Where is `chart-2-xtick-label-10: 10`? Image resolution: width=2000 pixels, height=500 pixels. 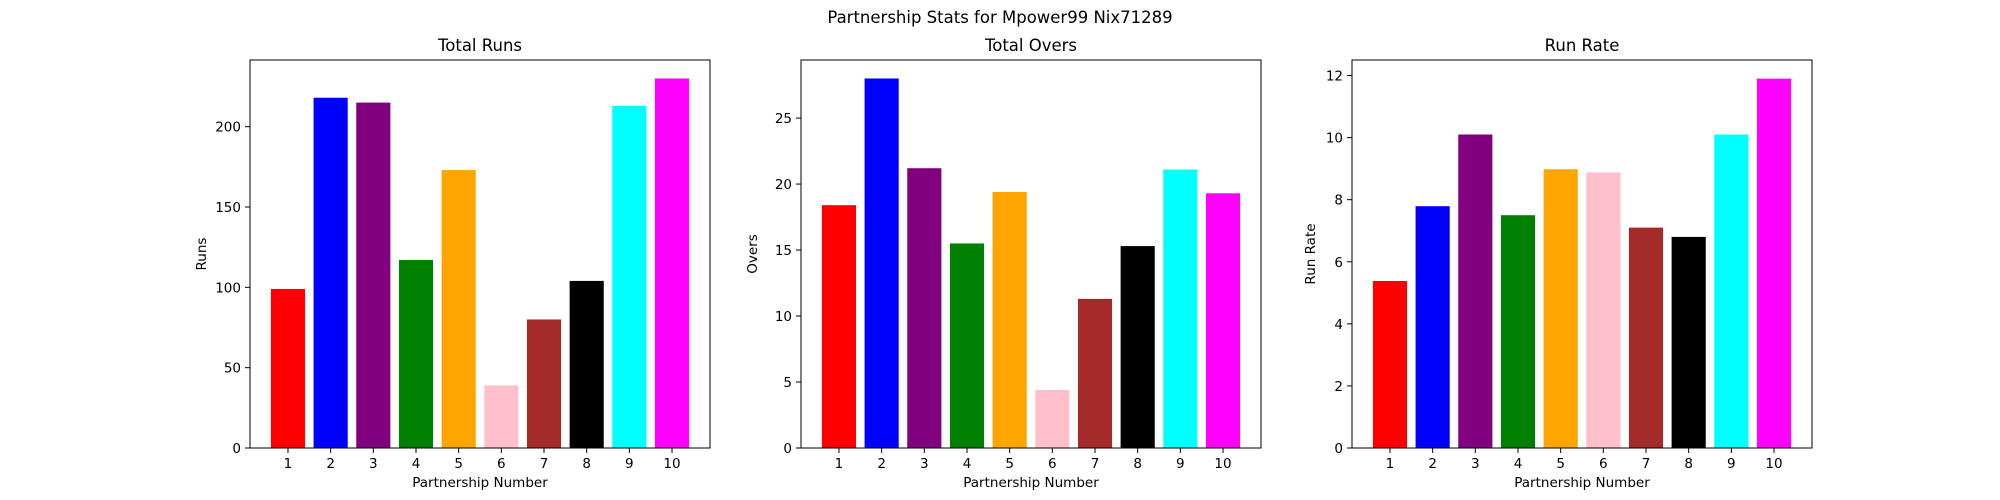
chart-2-xtick-label-10: 10 is located at coordinates (1222, 464).